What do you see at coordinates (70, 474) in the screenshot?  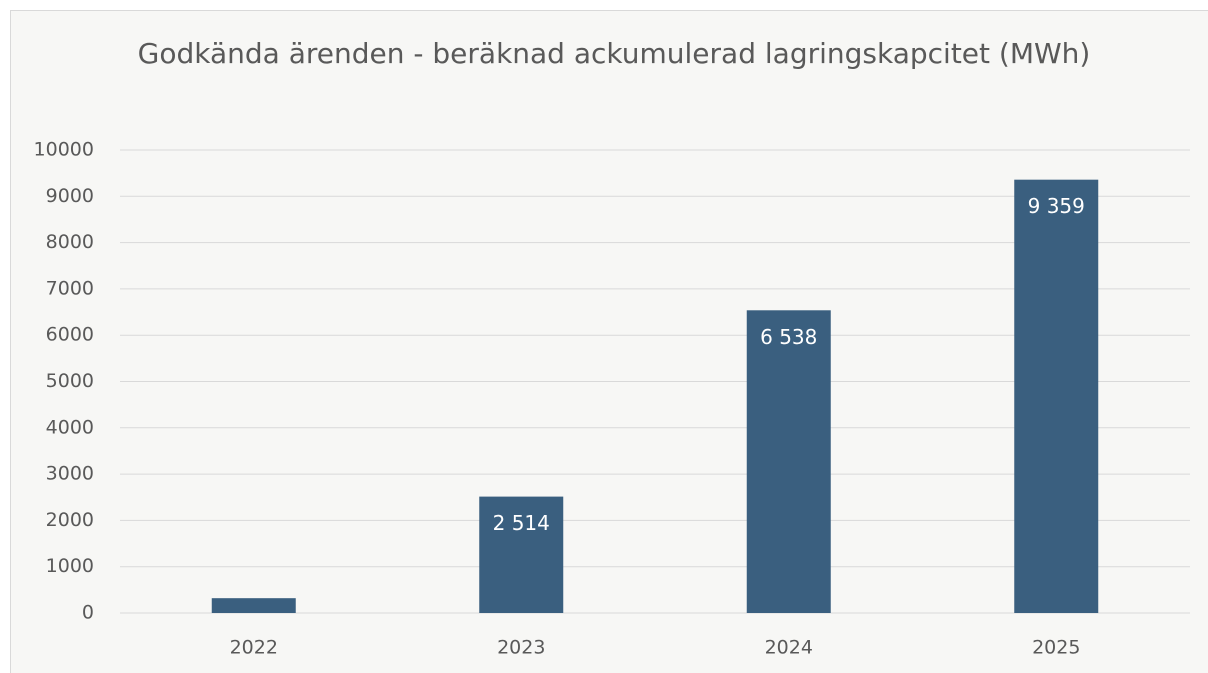 I see `y-tick-label: 3000` at bounding box center [70, 474].